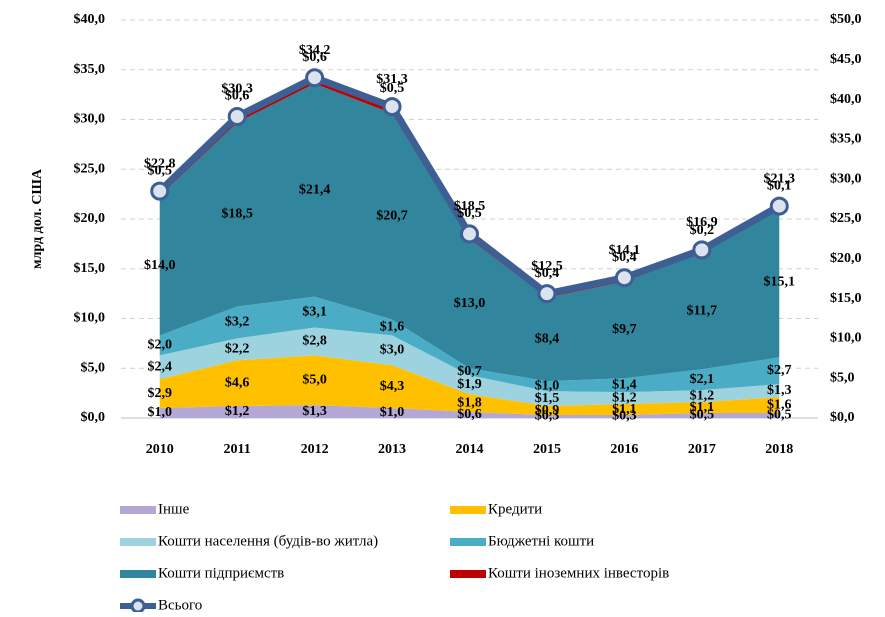 This screenshot has height=617, width=885. I want to click on y2-tick-label: $5,0, so click(842, 377).